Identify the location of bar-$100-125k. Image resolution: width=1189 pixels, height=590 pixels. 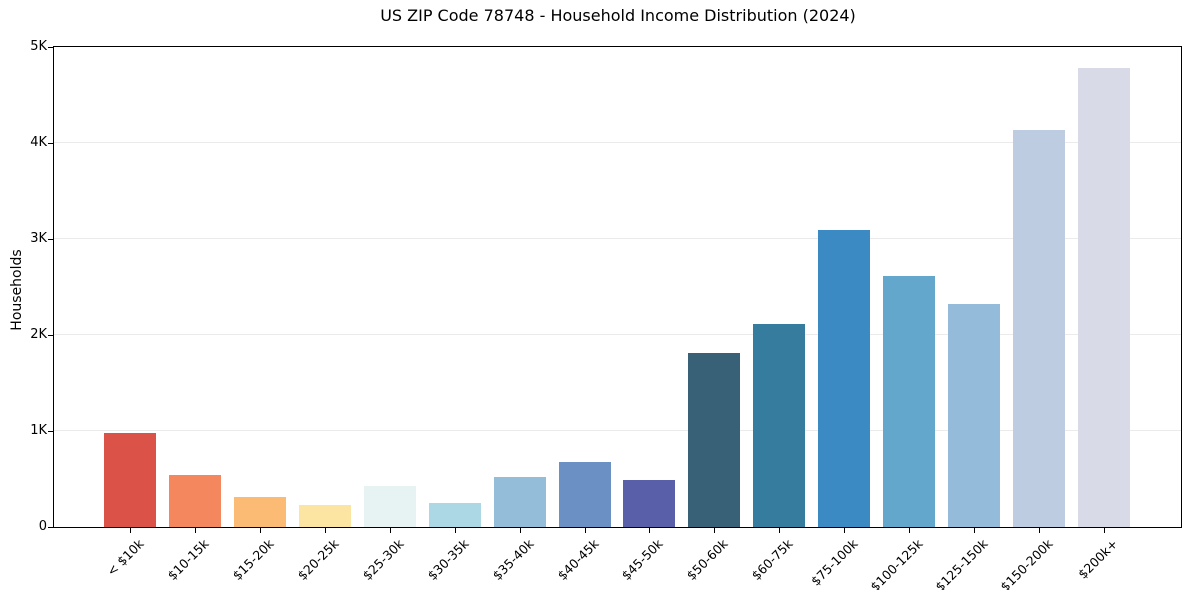
(909, 401).